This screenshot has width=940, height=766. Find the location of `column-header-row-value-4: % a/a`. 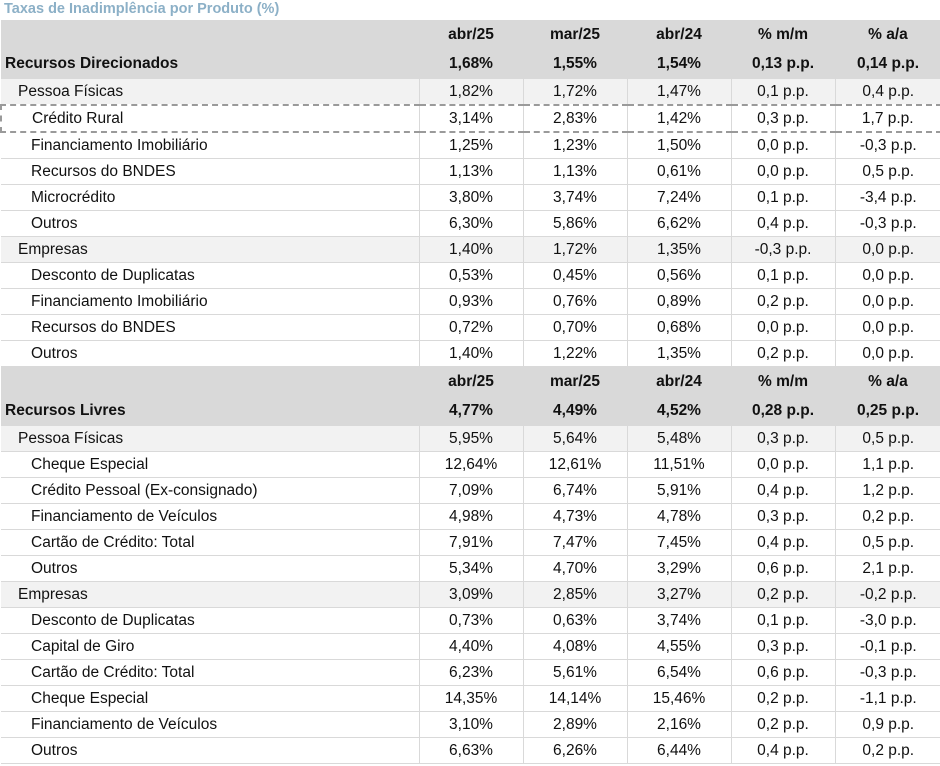

column-header-row-value-4: % a/a is located at coordinates (887, 381).